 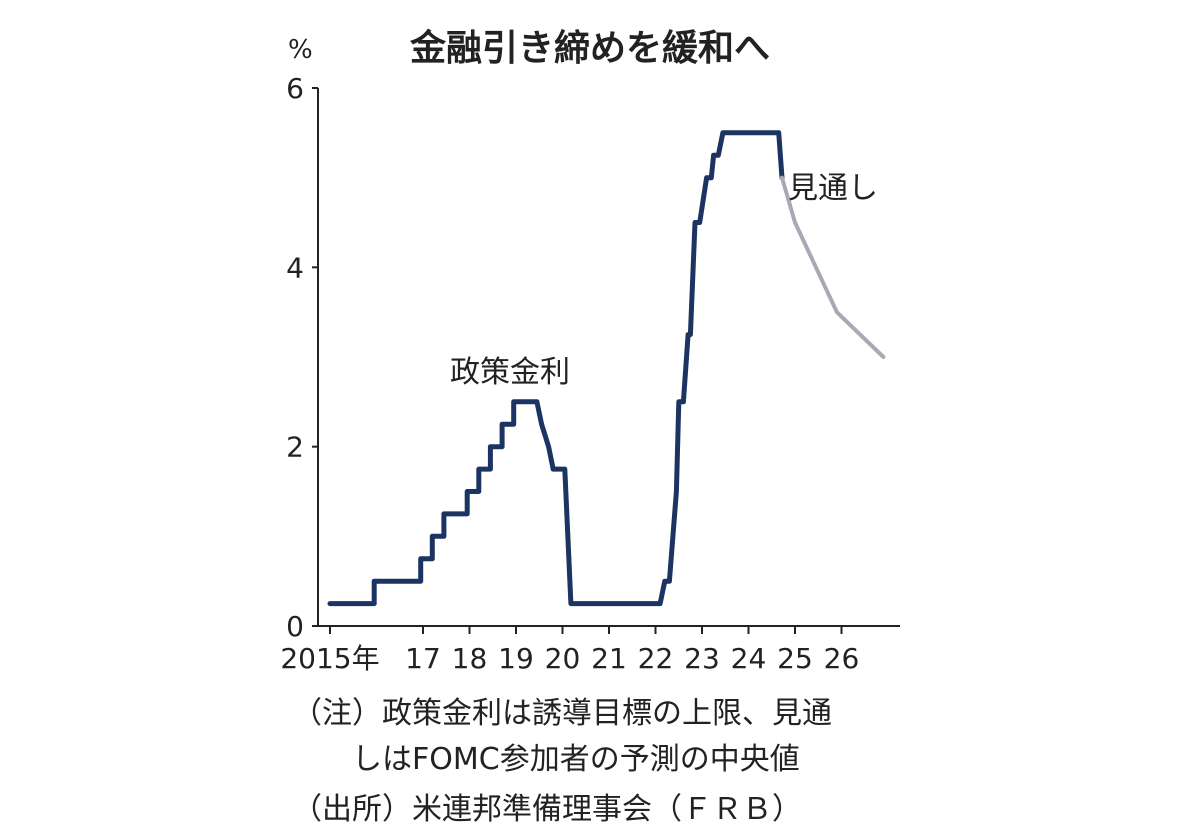 I want to click on x-tick-label: 21, so click(x=609, y=658).